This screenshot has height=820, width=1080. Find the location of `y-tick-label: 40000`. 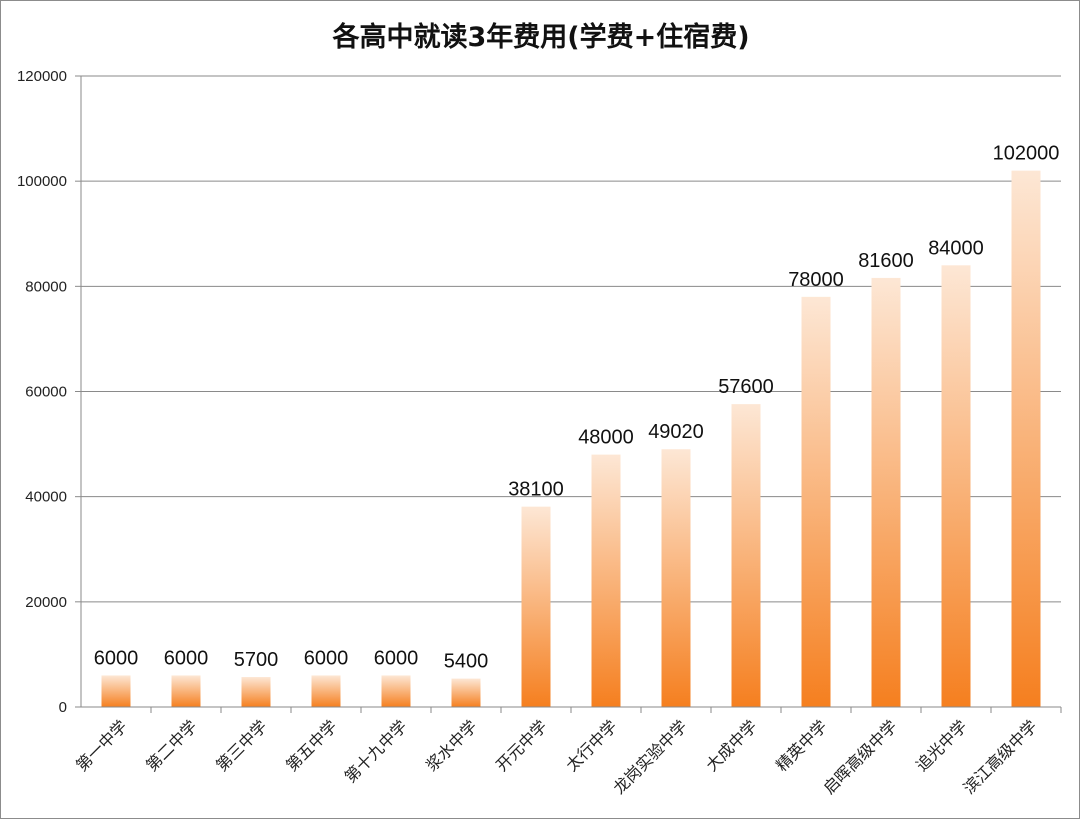

y-tick-label: 40000 is located at coordinates (46, 497).